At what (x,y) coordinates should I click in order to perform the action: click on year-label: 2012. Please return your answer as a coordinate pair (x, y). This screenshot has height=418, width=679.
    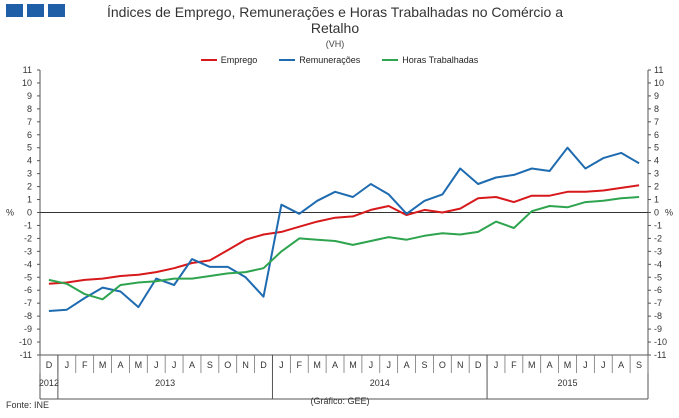
    Looking at the image, I should click on (49, 383).